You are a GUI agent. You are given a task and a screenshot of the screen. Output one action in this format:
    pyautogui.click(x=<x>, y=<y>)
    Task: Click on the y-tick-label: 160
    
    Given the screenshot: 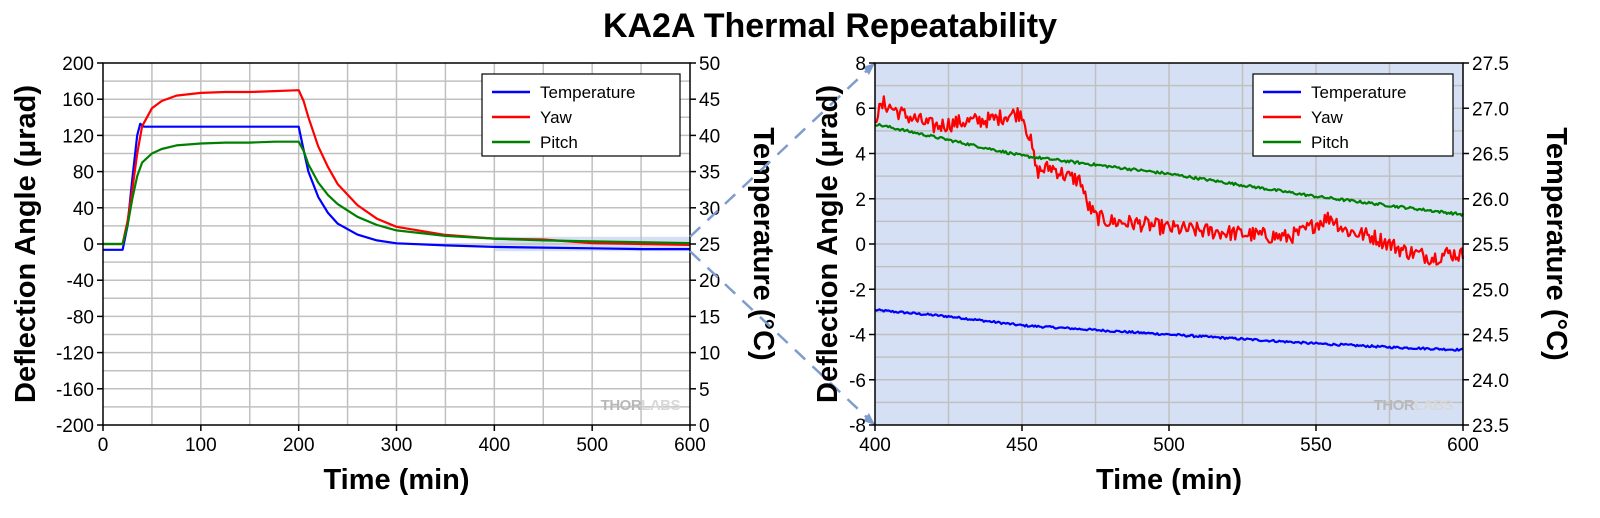 What is the action you would take?
    pyautogui.click(x=78, y=100)
    